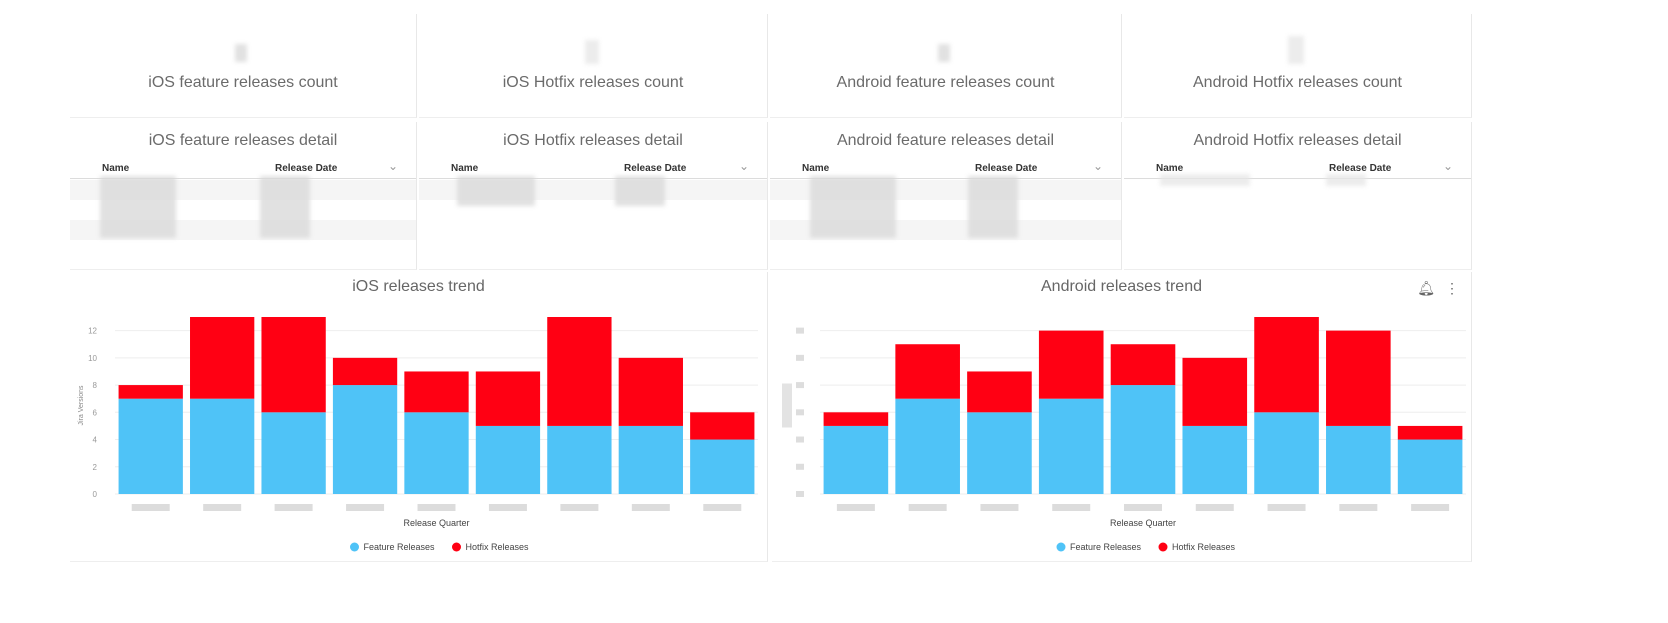 Image resolution: width=1668 pixels, height=623 pixels. What do you see at coordinates (787, 405) in the screenshot?
I see `y-axis-label-blurred` at bounding box center [787, 405].